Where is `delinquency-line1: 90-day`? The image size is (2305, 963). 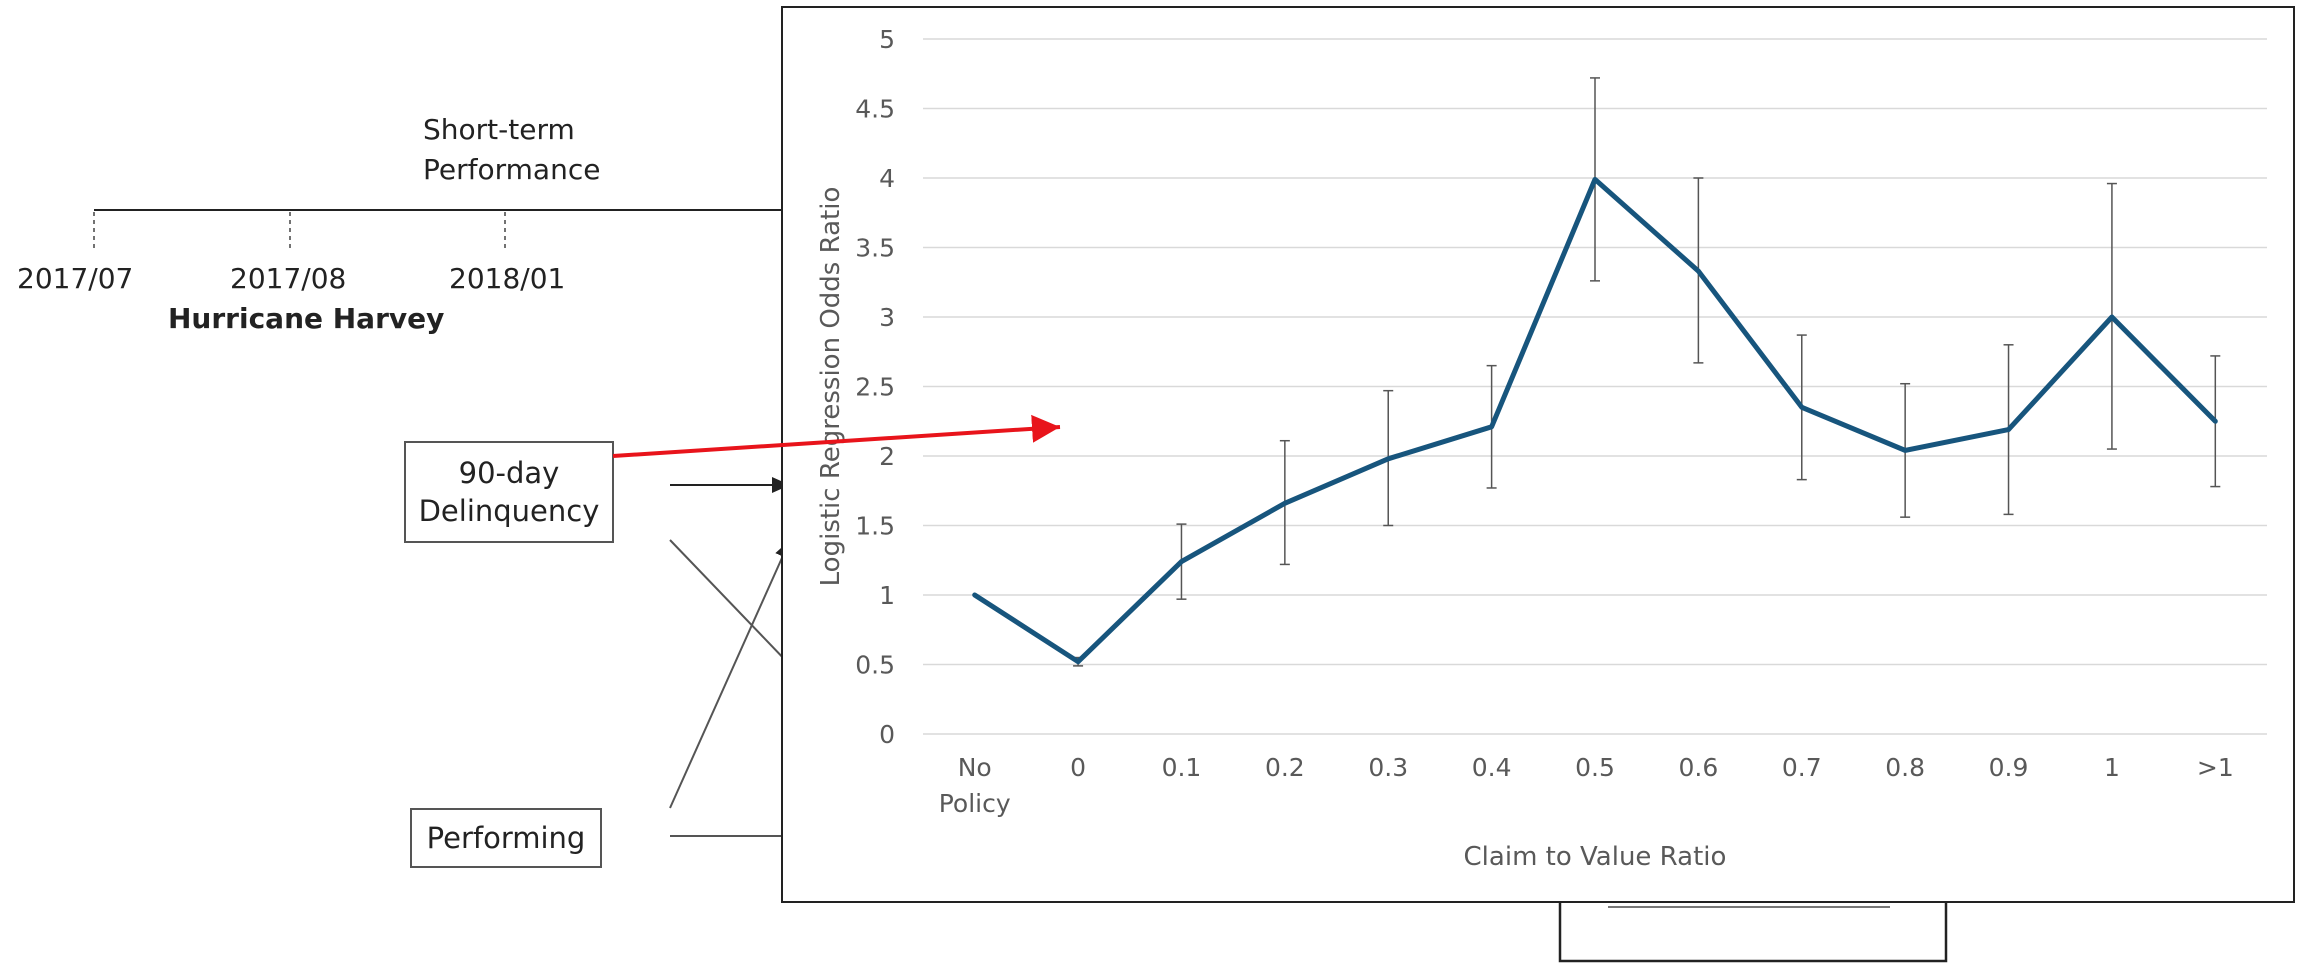
delinquency-line1: 90-day is located at coordinates (509, 472).